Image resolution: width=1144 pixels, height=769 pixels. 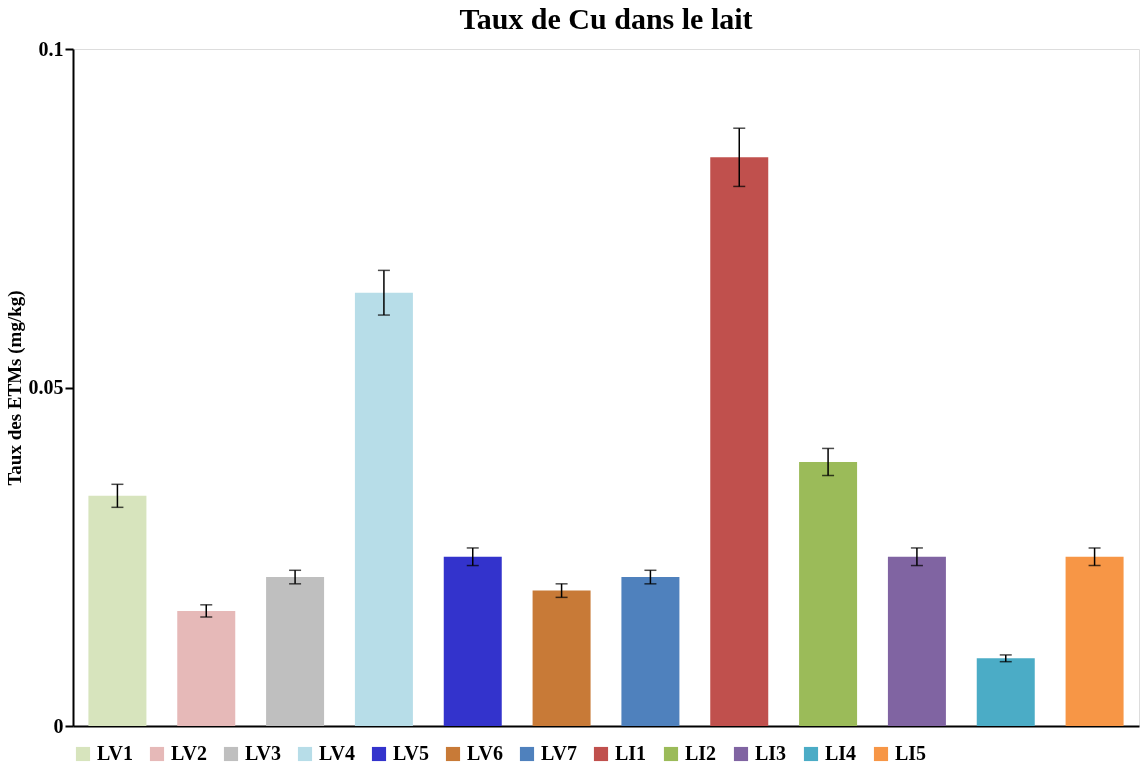 What do you see at coordinates (631, 753) in the screenshot?
I see `legend-label: LI1` at bounding box center [631, 753].